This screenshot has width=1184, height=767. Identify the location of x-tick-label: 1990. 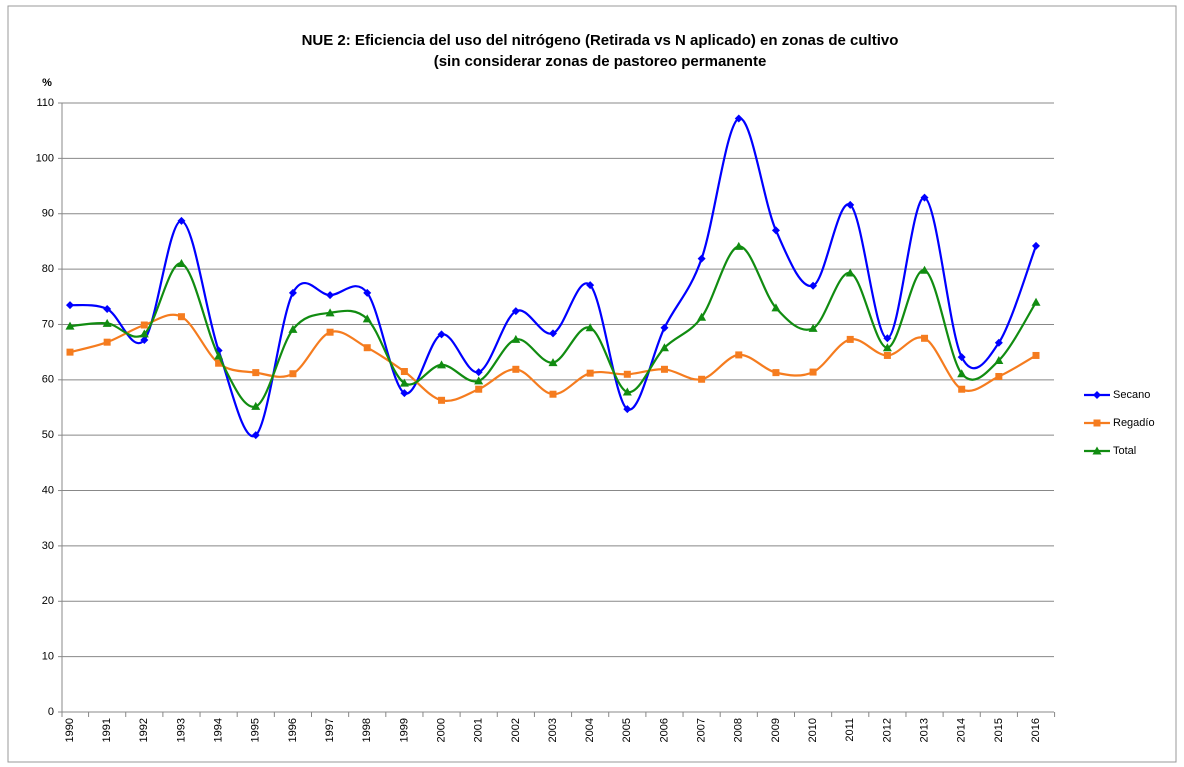
(70, 730).